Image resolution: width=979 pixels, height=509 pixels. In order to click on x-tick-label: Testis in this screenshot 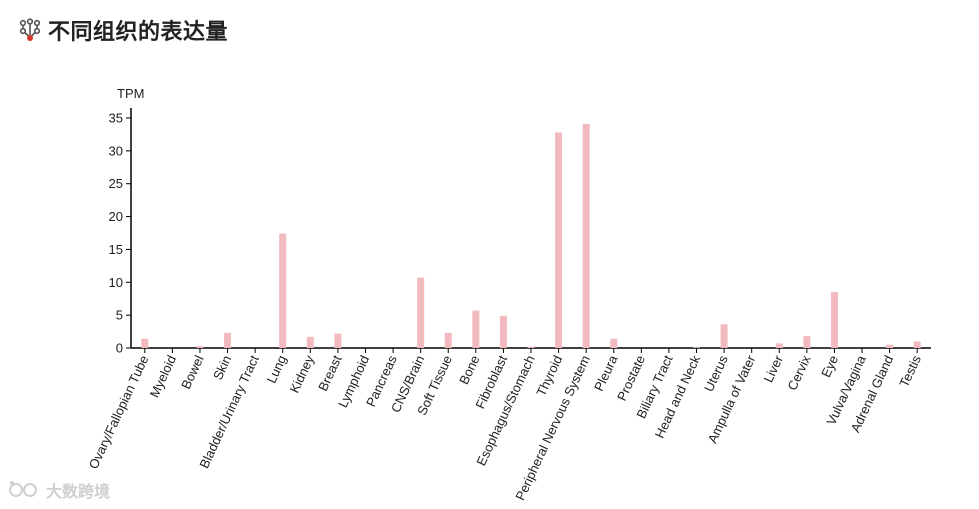, I will do `click(910, 370)`.